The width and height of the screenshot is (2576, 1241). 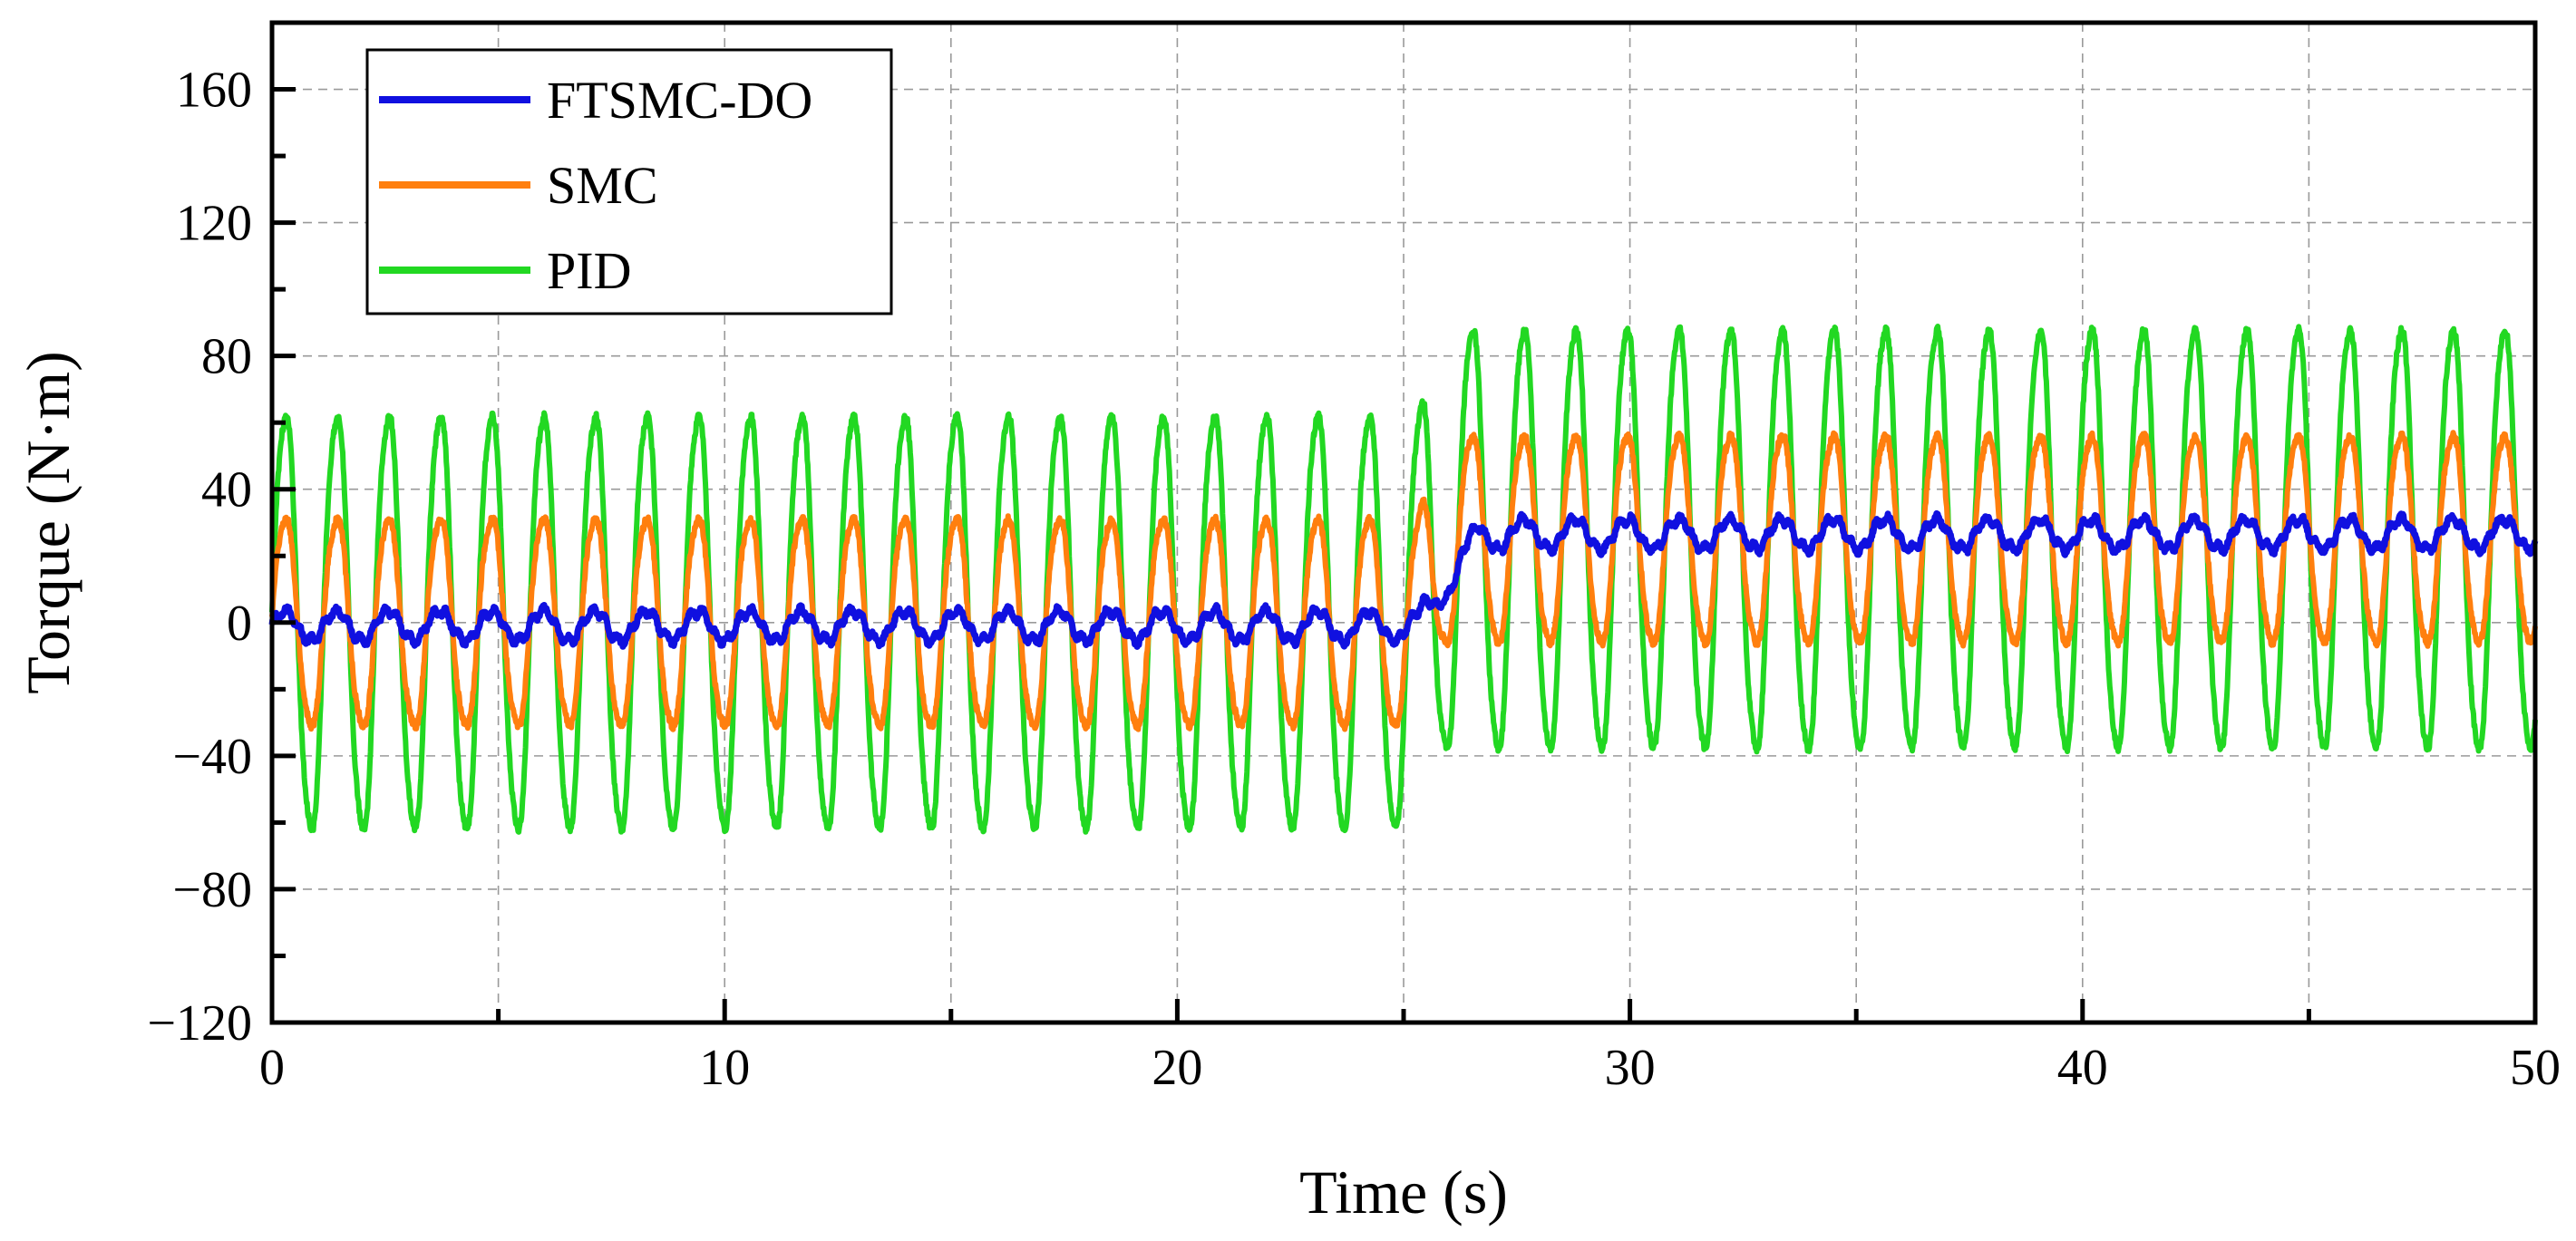 What do you see at coordinates (1177, 1068) in the screenshot?
I see `x-tick-label: 20` at bounding box center [1177, 1068].